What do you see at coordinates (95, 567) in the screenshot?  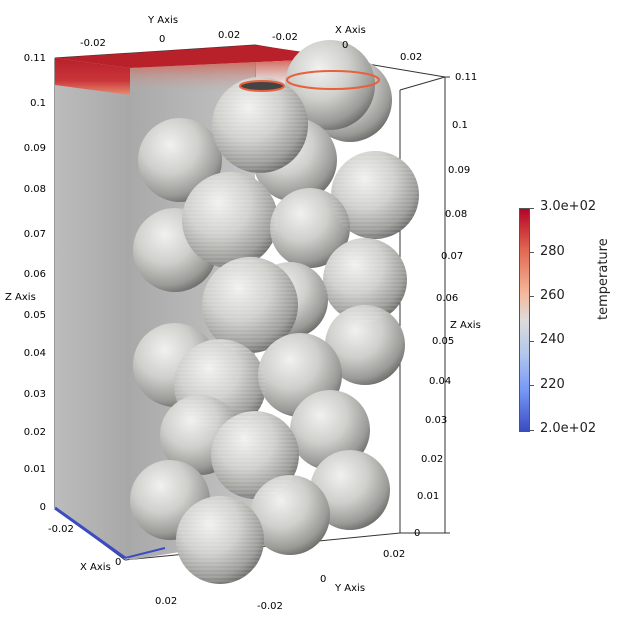 I see `x-axis-bottom-title: X Axis` at bounding box center [95, 567].